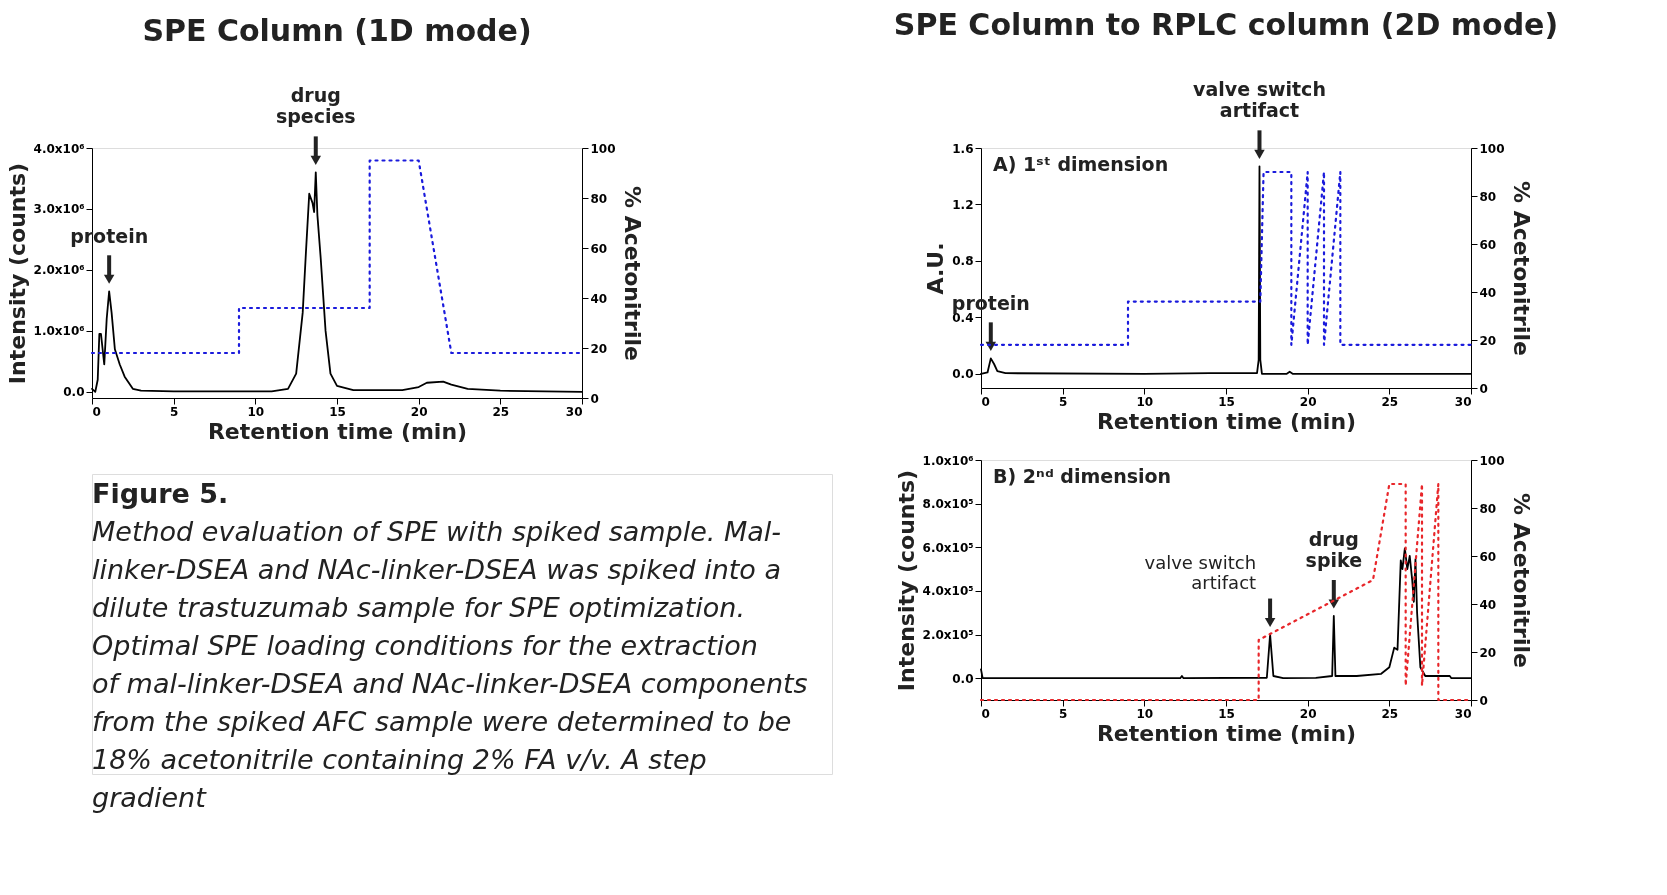 This screenshot has height=895, width=1667. What do you see at coordinates (1334, 549) in the screenshot?
I see `annotation: drug spike` at bounding box center [1334, 549].